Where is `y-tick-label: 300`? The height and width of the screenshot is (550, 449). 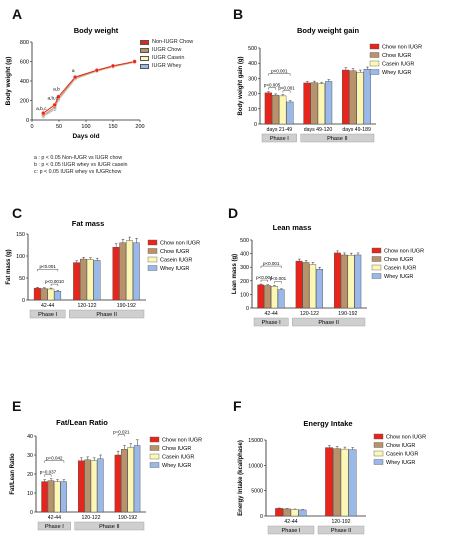
y-tick-label: 300 is located at coordinates (252, 79).